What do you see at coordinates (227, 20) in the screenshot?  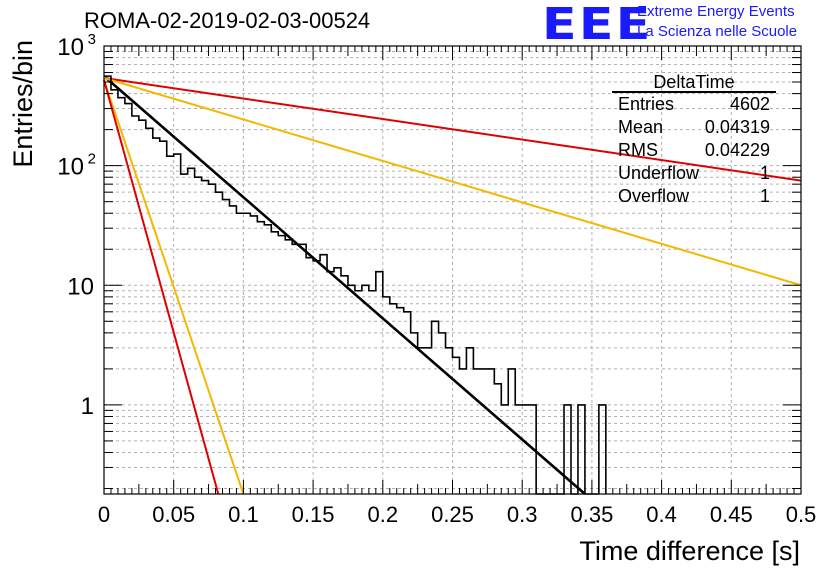 I see `chart-title: ROMA-02-2019-02-03-00524` at bounding box center [227, 20].